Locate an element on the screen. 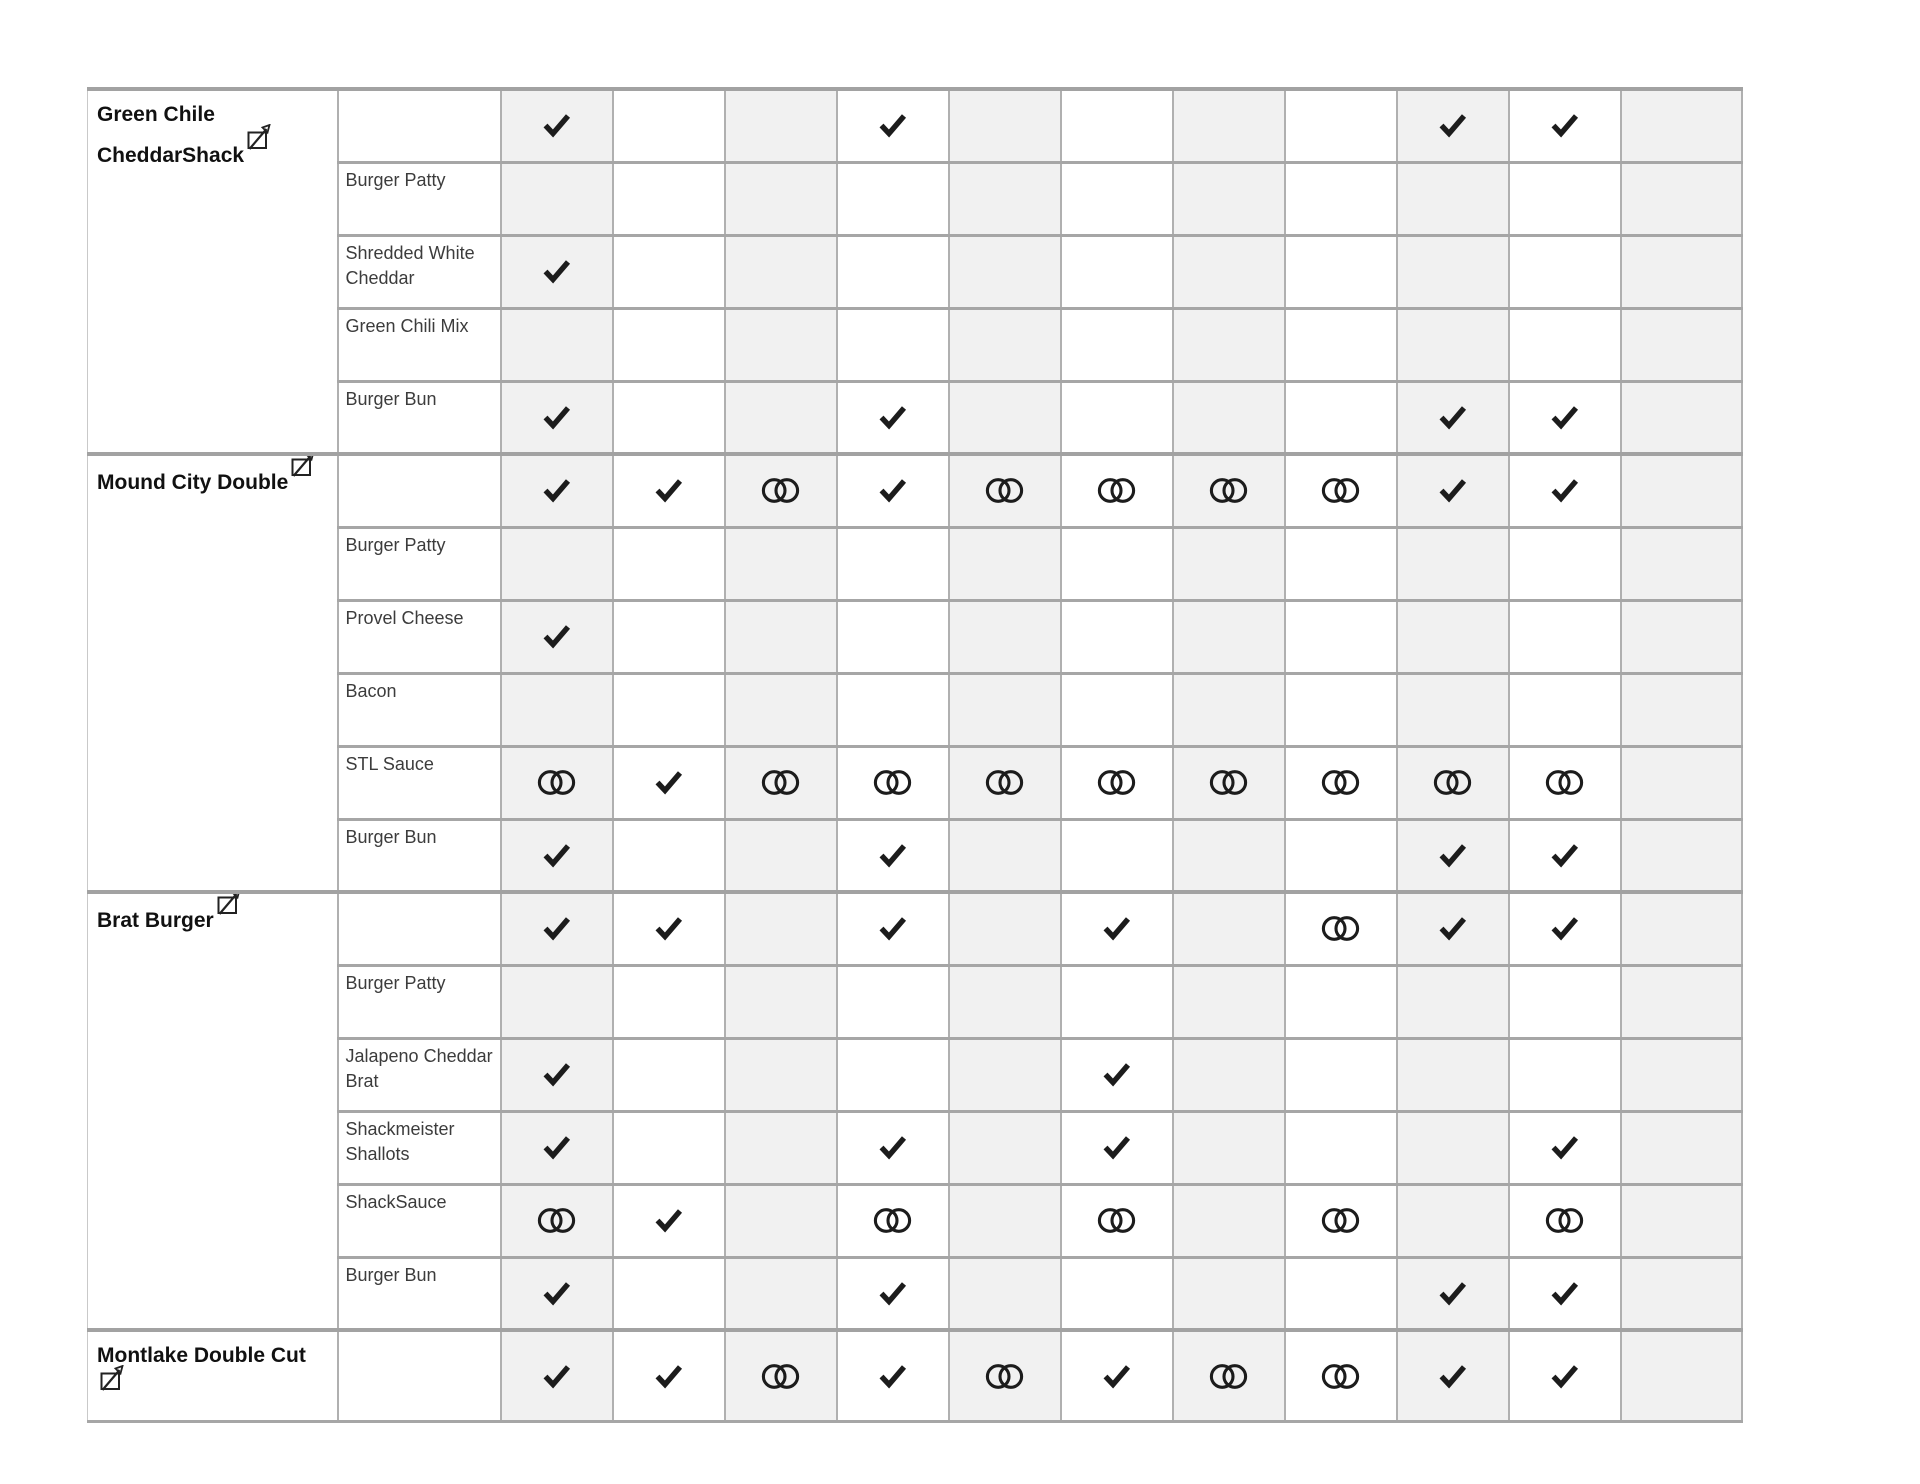  ingredient-row: Bacon is located at coordinates (915, 709).